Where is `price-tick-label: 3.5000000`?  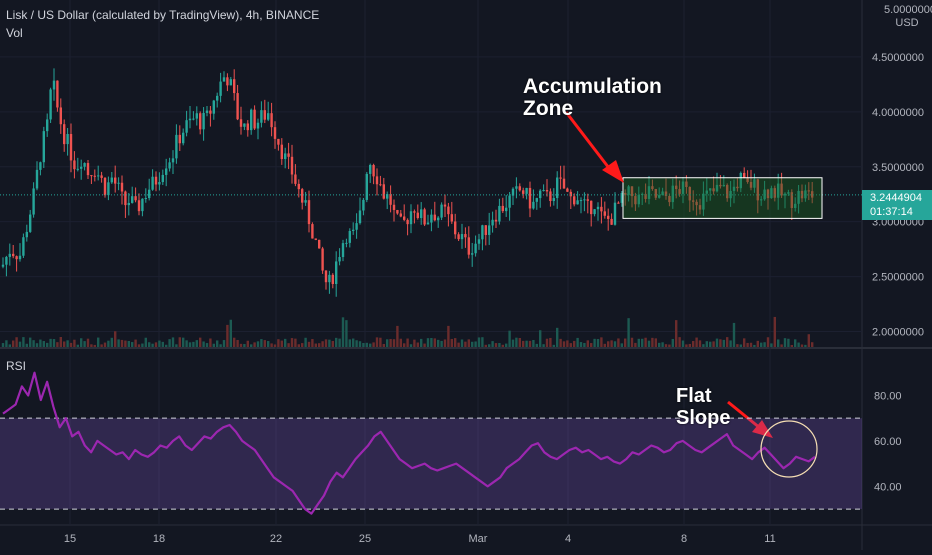
price-tick-label: 3.5000000 is located at coordinates (898, 168).